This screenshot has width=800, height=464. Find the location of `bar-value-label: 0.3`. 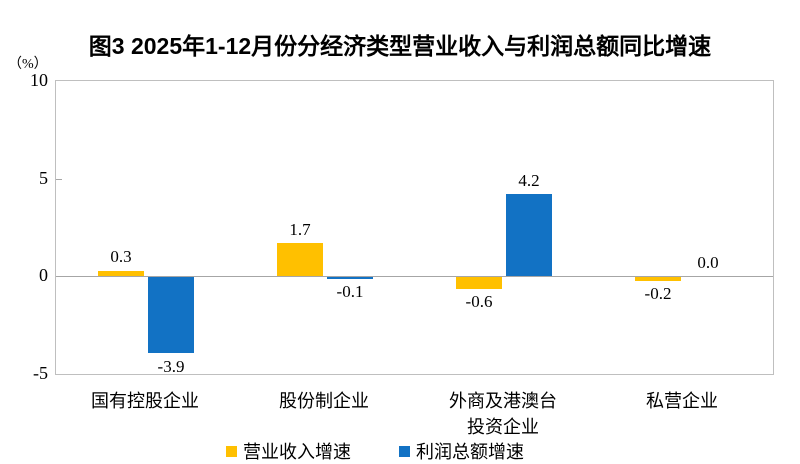

bar-value-label: 0.3 is located at coordinates (121, 256).